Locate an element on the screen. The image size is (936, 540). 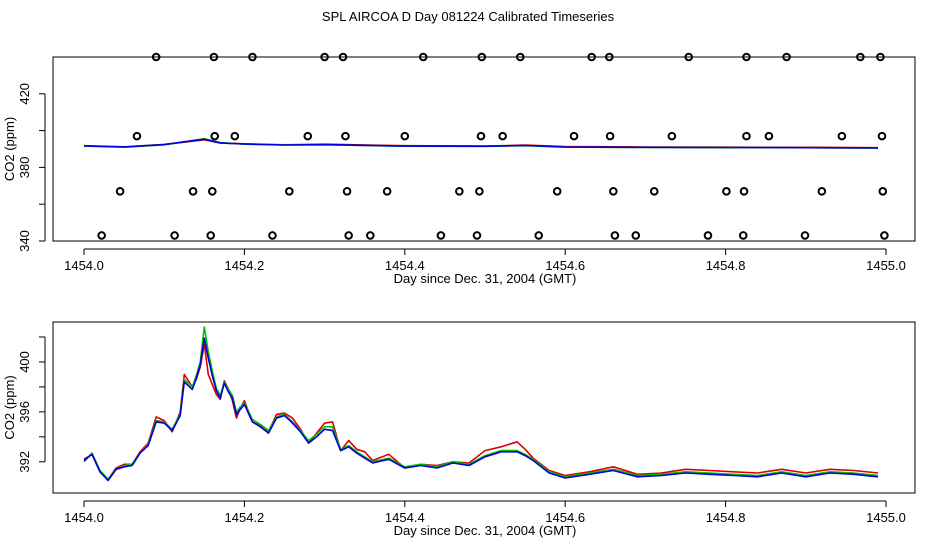
y-tick-label: 380 is located at coordinates (24, 168).